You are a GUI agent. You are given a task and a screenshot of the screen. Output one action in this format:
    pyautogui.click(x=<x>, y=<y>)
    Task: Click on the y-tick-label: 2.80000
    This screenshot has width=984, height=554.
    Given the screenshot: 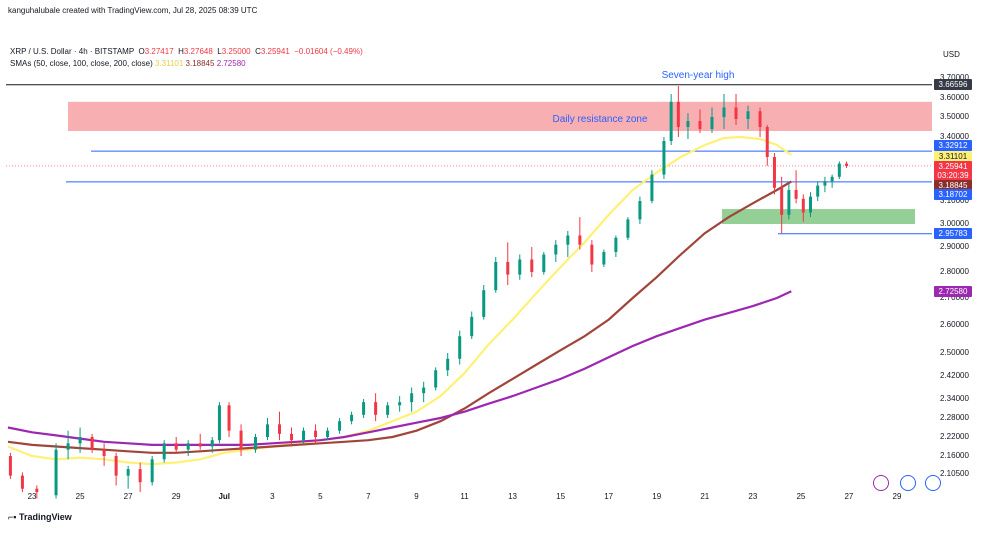 What is the action you would take?
    pyautogui.click(x=954, y=271)
    